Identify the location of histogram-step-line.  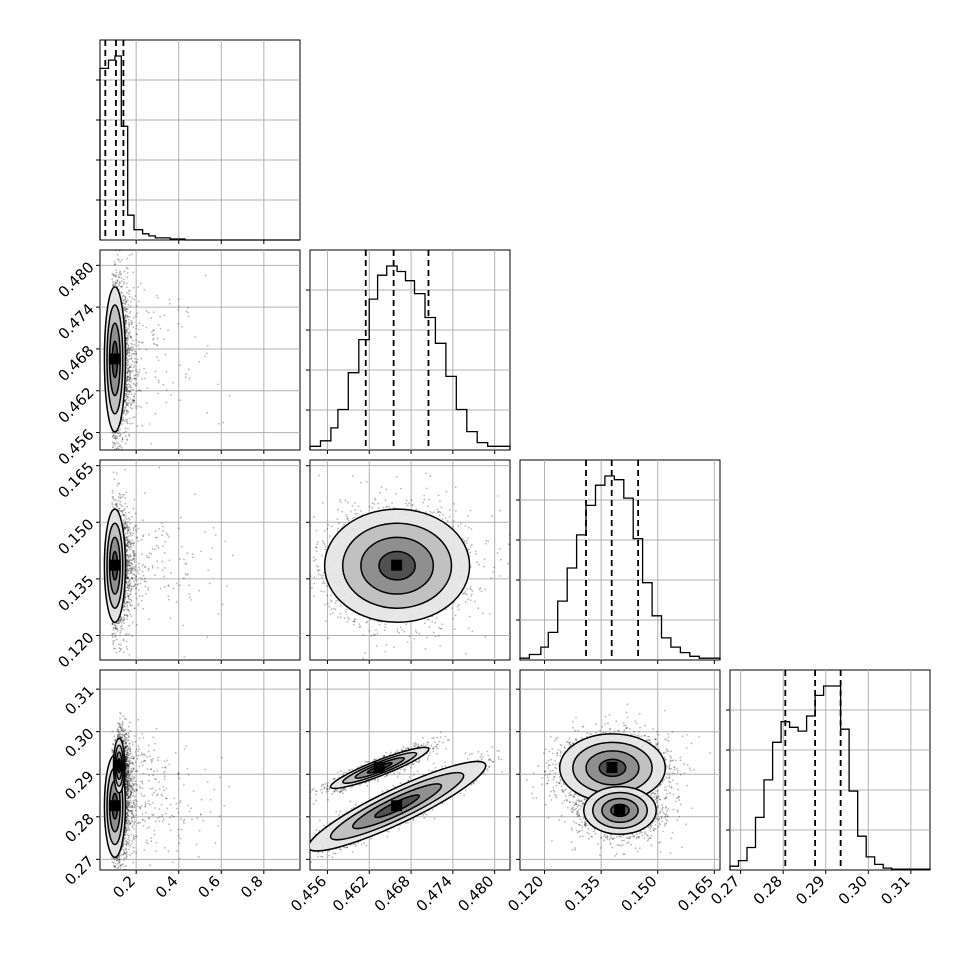
(199, 148).